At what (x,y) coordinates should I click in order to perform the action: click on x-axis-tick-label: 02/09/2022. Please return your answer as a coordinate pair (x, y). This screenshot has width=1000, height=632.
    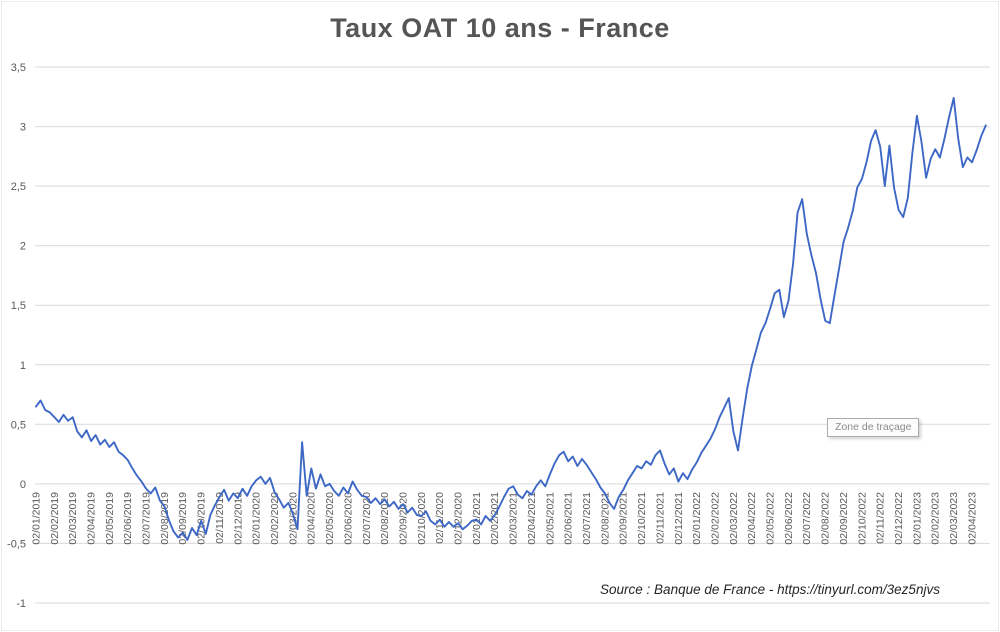
    Looking at the image, I should click on (844, 518).